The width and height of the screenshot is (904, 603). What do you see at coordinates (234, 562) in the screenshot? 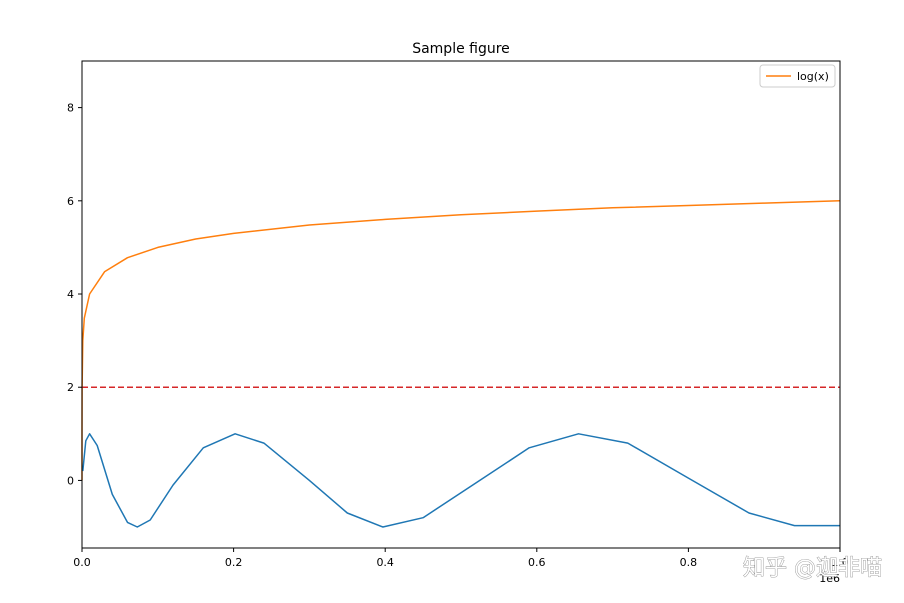
I see `x-tick-label-1: 0.2` at bounding box center [234, 562].